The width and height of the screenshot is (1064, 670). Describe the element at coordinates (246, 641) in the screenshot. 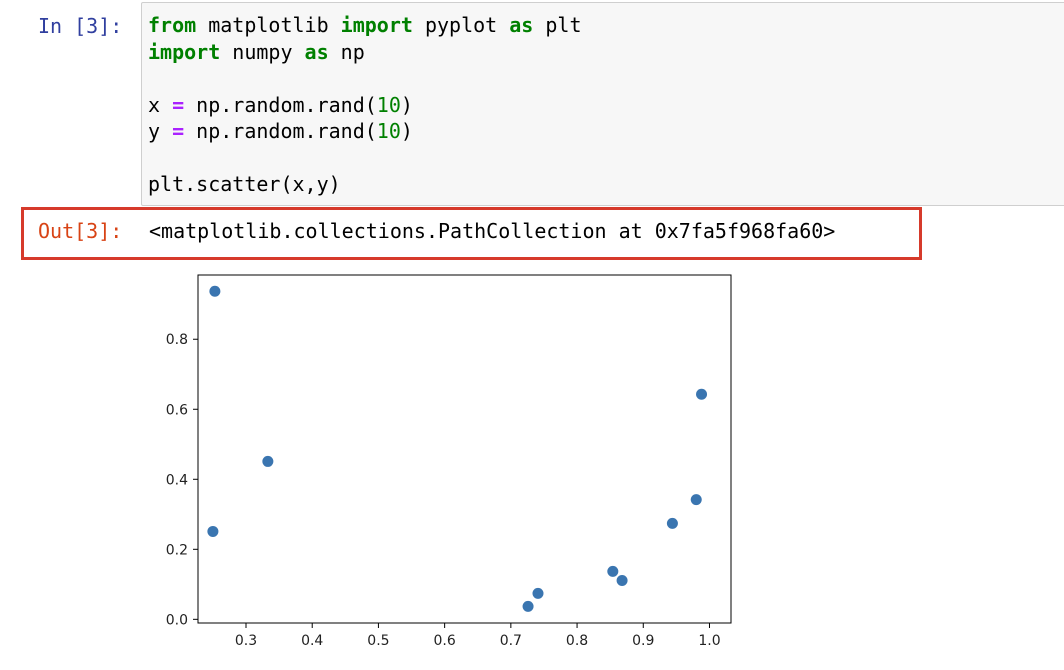

I see `x-tick-label: 0.3` at that location.